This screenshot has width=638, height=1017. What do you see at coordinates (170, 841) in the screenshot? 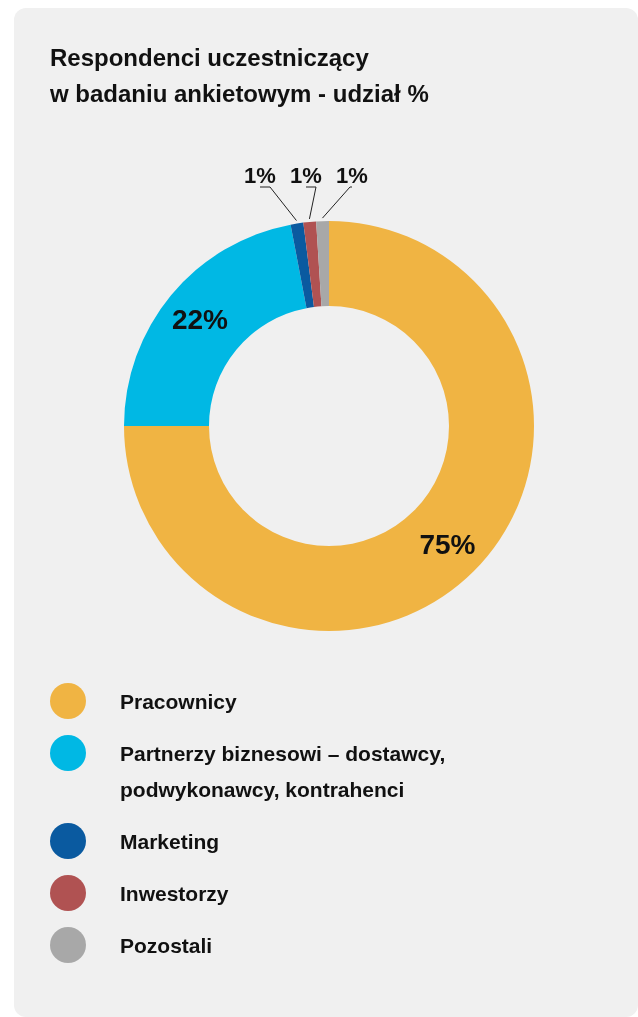
I see `legend-label: Marketing` at bounding box center [170, 841].